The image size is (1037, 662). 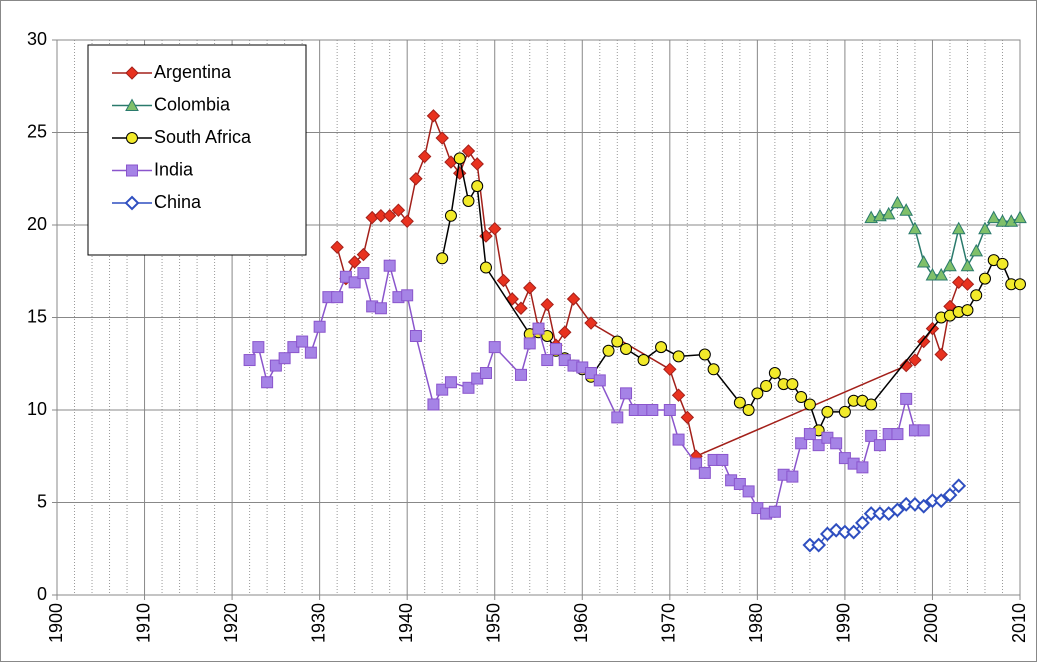 I want to click on y-tick-label: 0, so click(x=42, y=594).